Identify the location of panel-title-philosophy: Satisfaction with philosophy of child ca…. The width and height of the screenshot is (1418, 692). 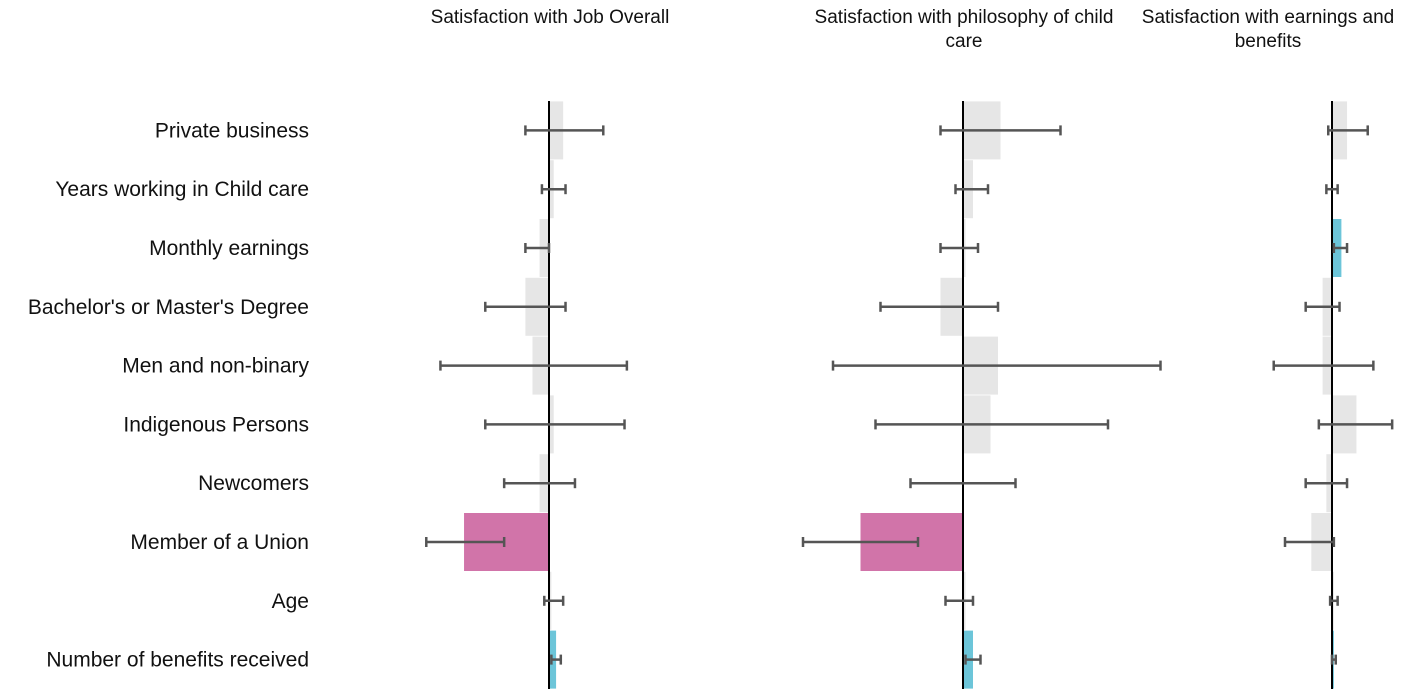
(964, 29).